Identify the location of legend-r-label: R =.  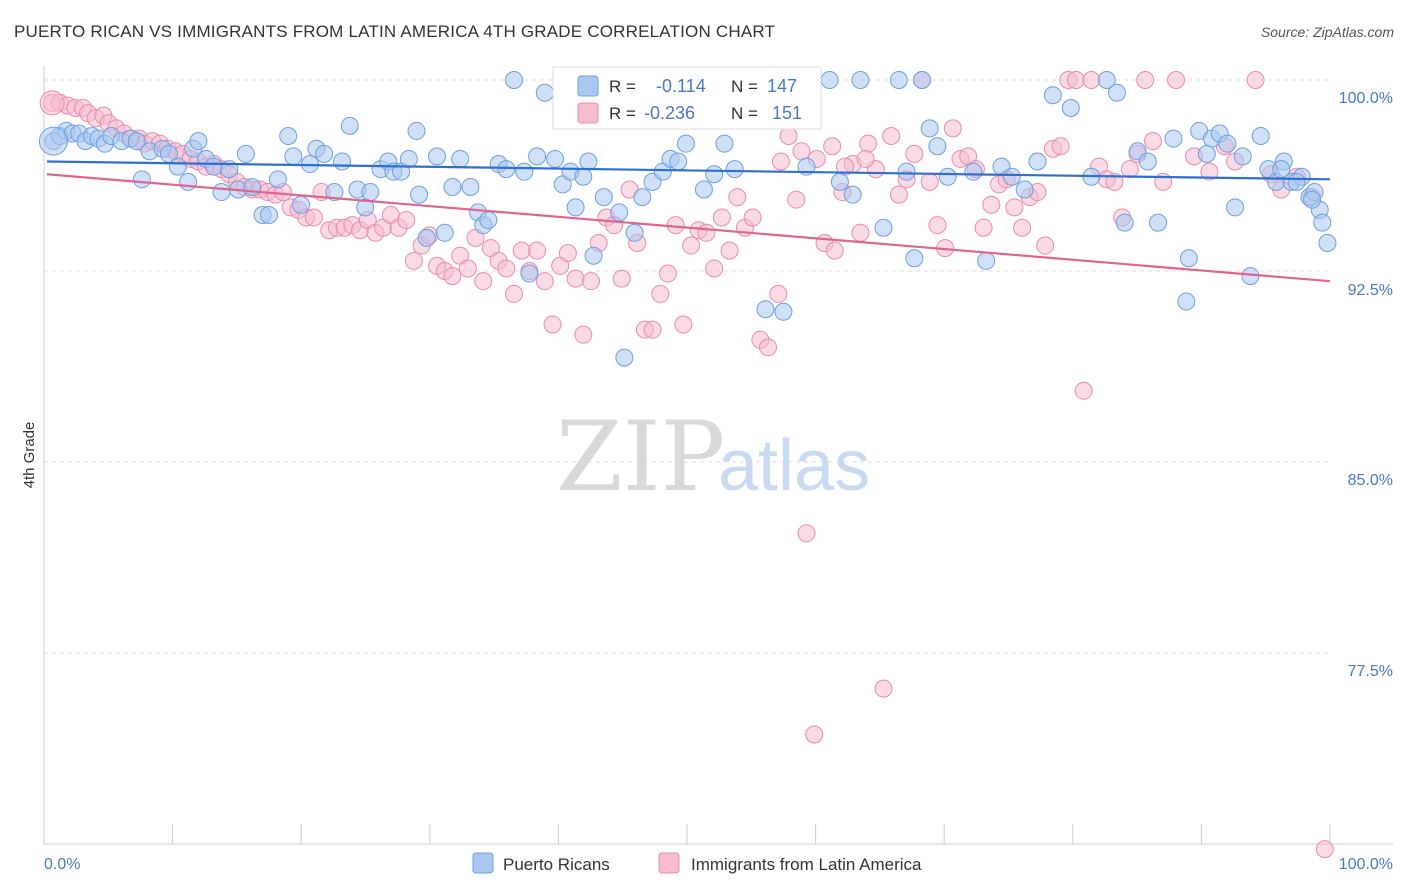
(622, 86).